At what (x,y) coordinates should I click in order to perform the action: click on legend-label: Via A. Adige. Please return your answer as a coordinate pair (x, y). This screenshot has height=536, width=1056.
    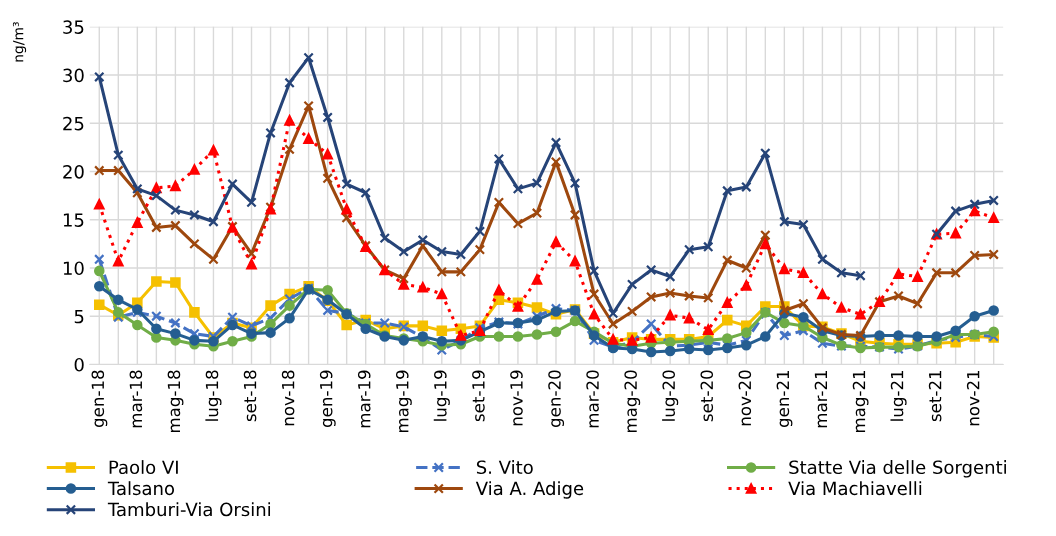
    Looking at the image, I should click on (529, 490).